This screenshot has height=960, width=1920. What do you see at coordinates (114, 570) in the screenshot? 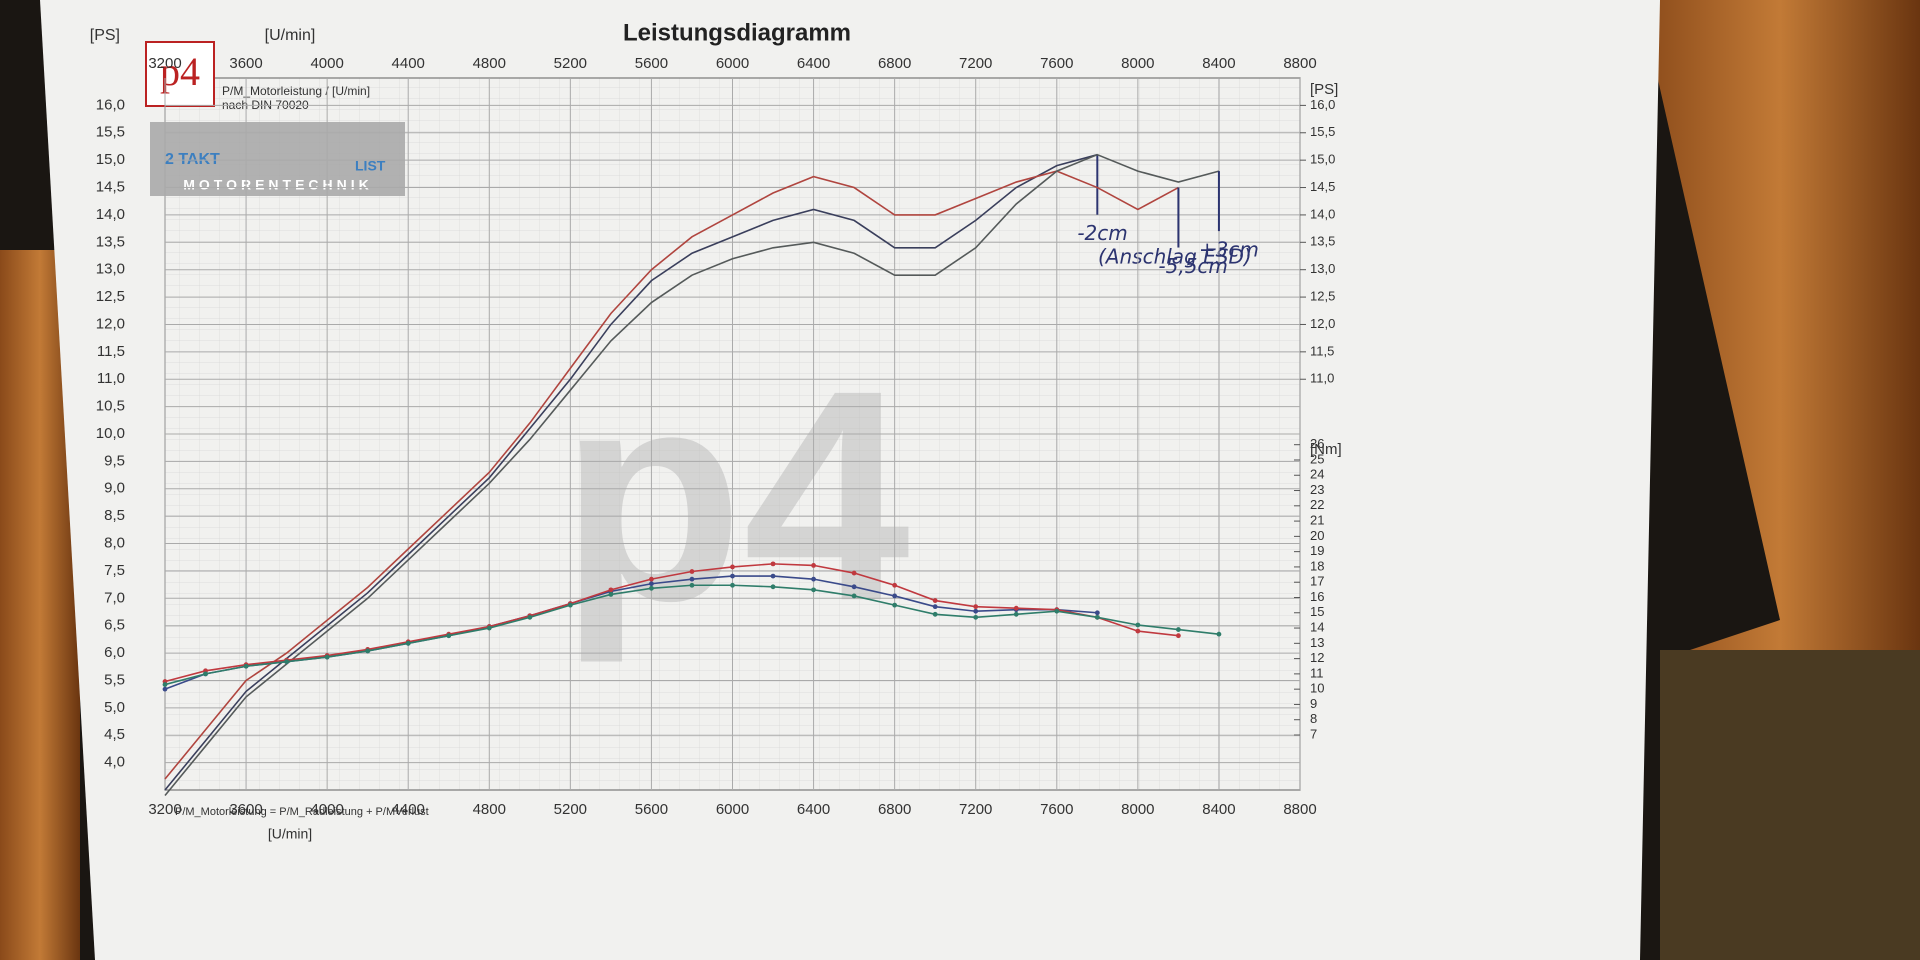
I see `y-tick-label: 7,5` at bounding box center [114, 570].